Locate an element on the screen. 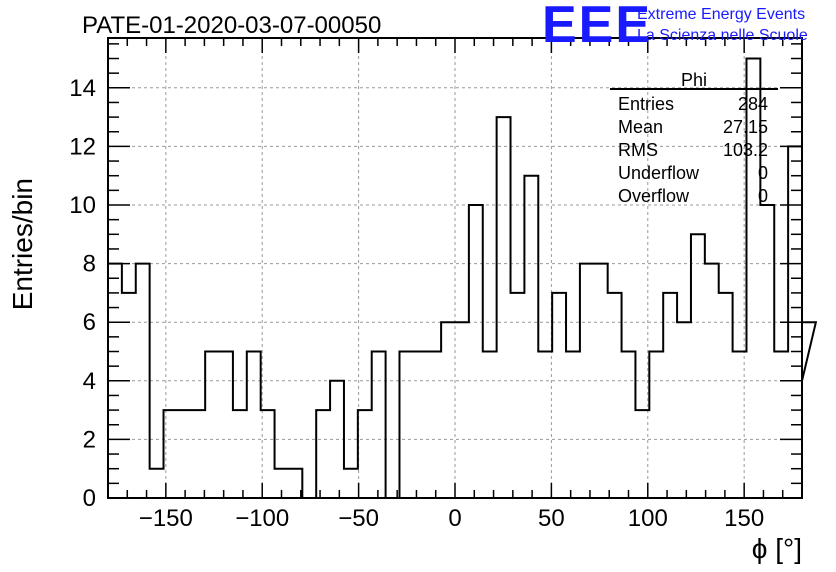 This screenshot has height=572, width=836. x-tick-label: −150 is located at coordinates (166, 518).